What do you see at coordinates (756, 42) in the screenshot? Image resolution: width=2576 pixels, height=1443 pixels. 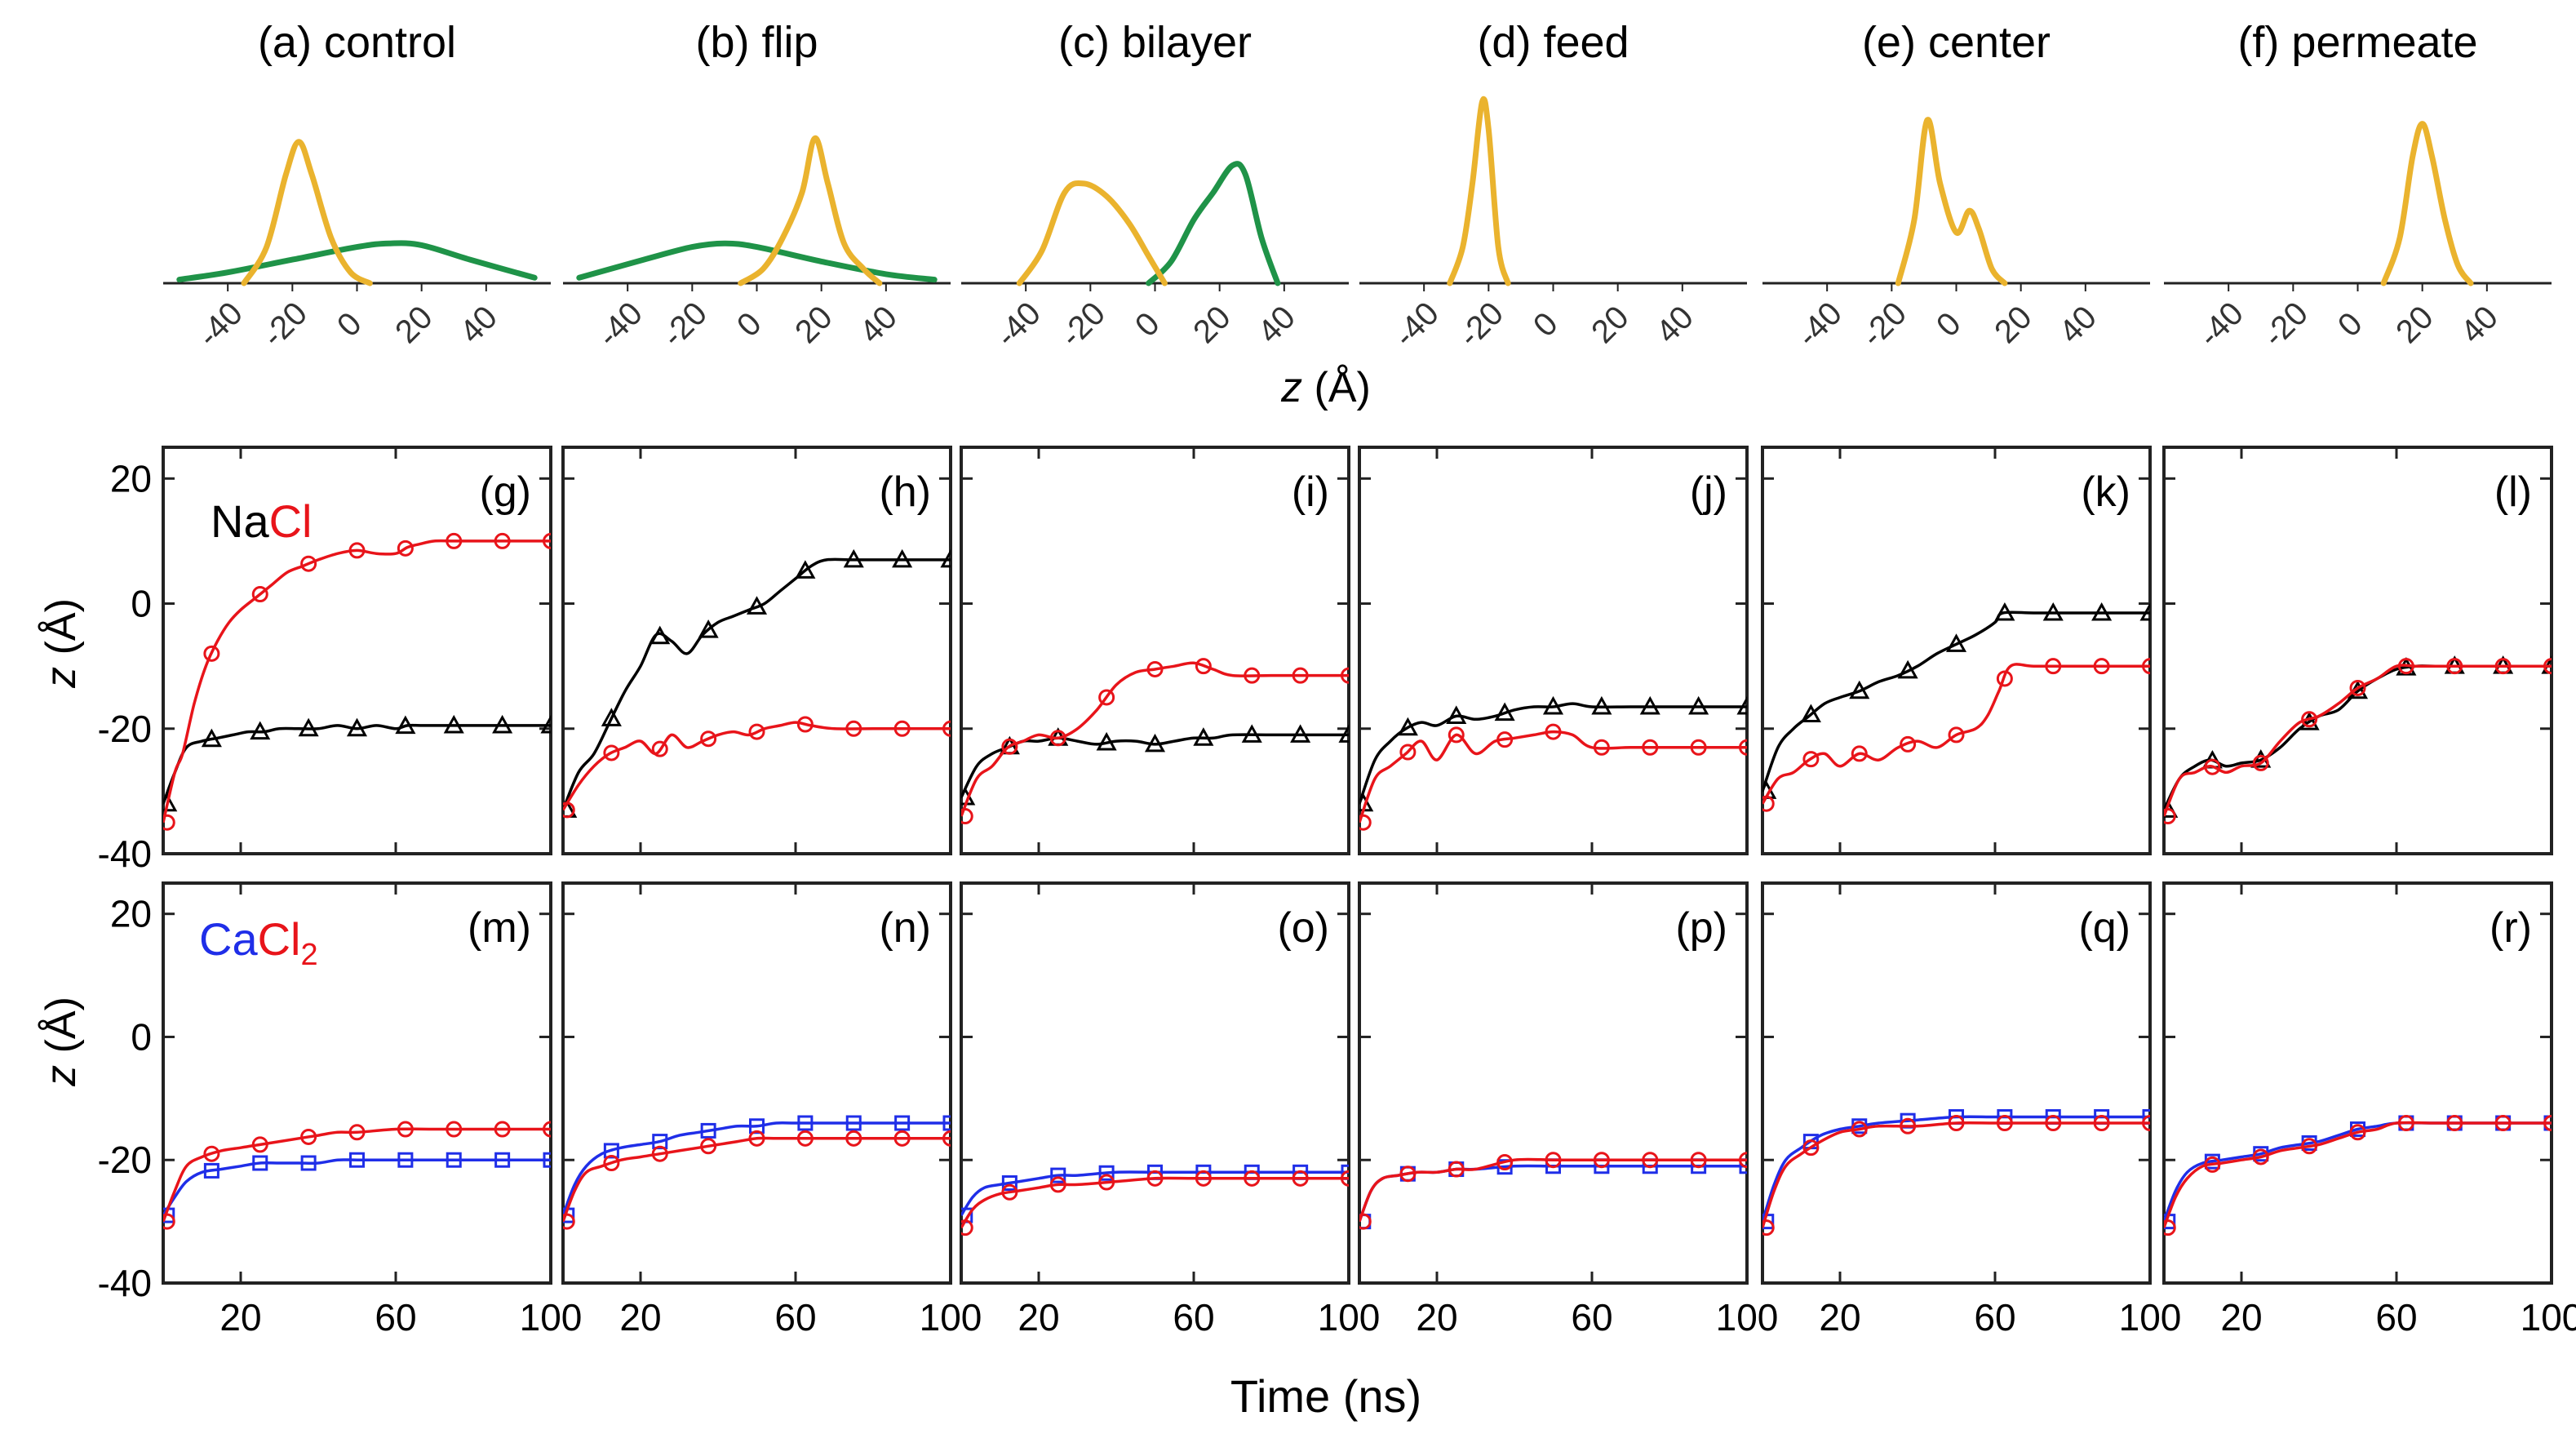 I see `distribution-title: (b) flip` at bounding box center [756, 42].